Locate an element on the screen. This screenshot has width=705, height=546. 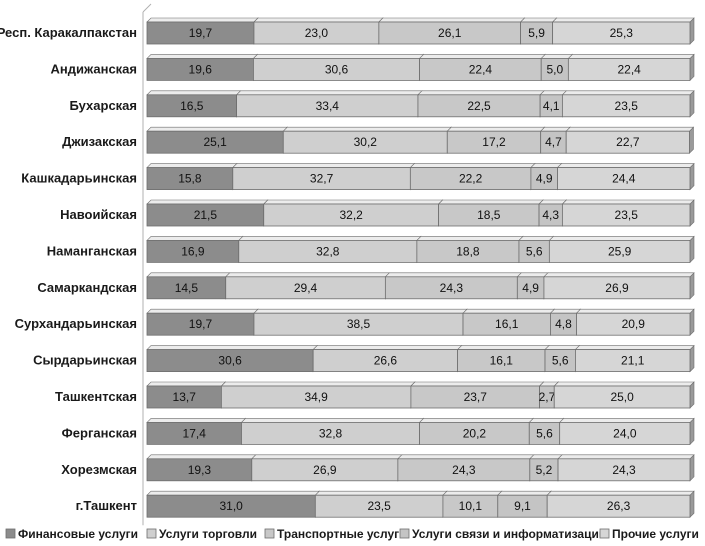
data-label: 18,8 is located at coordinates (468, 251).